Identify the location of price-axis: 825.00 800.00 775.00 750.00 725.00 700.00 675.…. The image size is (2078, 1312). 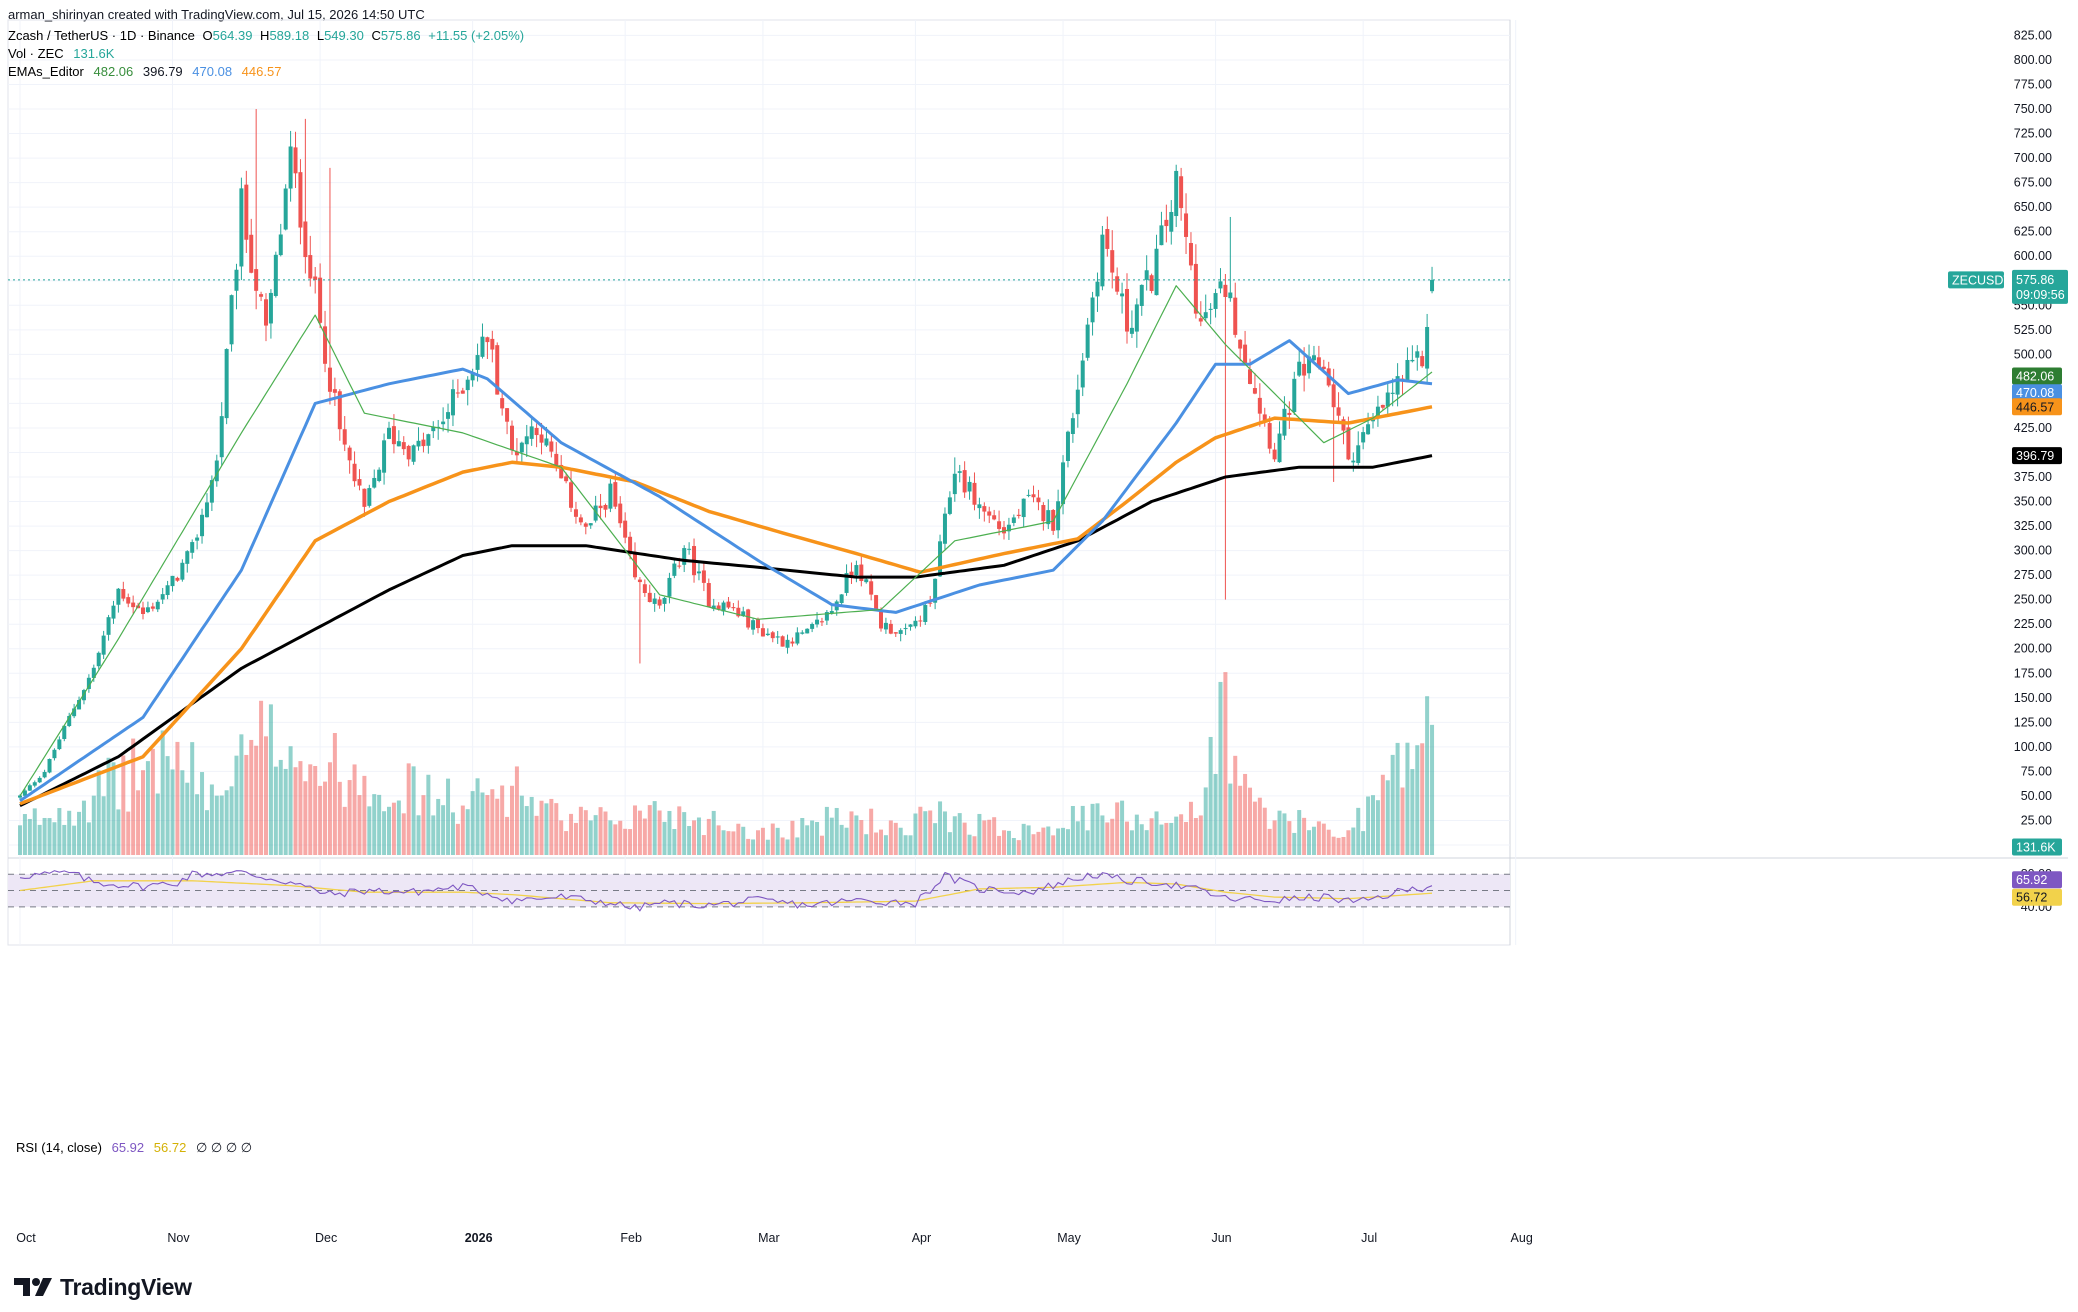
(2033, 470).